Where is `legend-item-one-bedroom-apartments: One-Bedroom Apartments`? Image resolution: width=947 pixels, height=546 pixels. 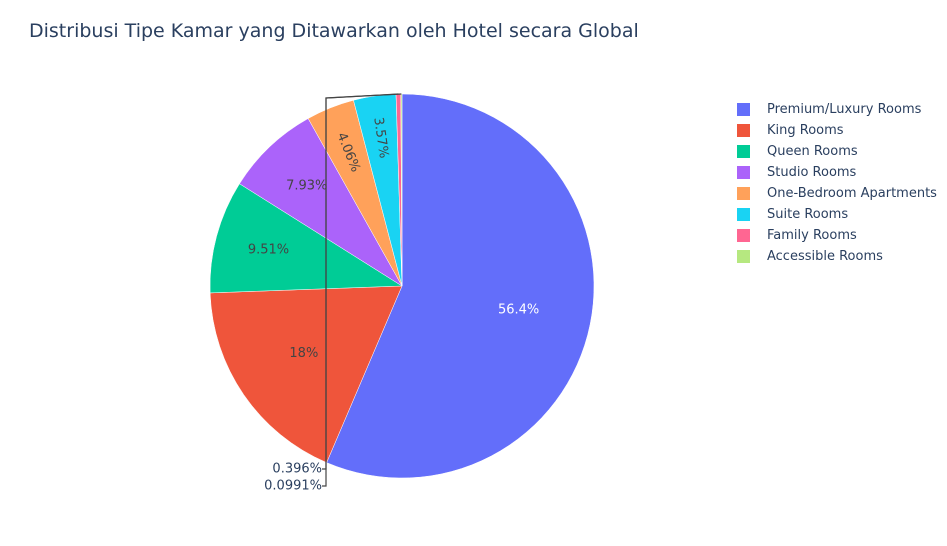 legend-item-one-bedroom-apartments: One-Bedroom Apartments is located at coordinates (837, 193).